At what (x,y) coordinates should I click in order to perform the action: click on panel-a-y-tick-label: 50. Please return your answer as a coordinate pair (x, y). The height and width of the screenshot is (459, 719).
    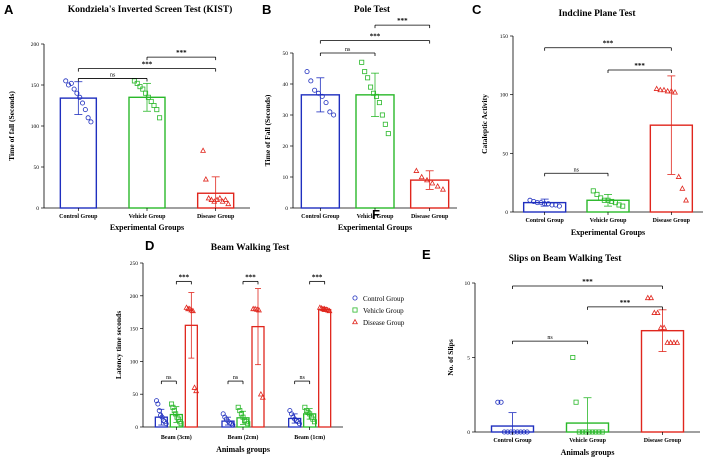
    Looking at the image, I should click on (37, 168).